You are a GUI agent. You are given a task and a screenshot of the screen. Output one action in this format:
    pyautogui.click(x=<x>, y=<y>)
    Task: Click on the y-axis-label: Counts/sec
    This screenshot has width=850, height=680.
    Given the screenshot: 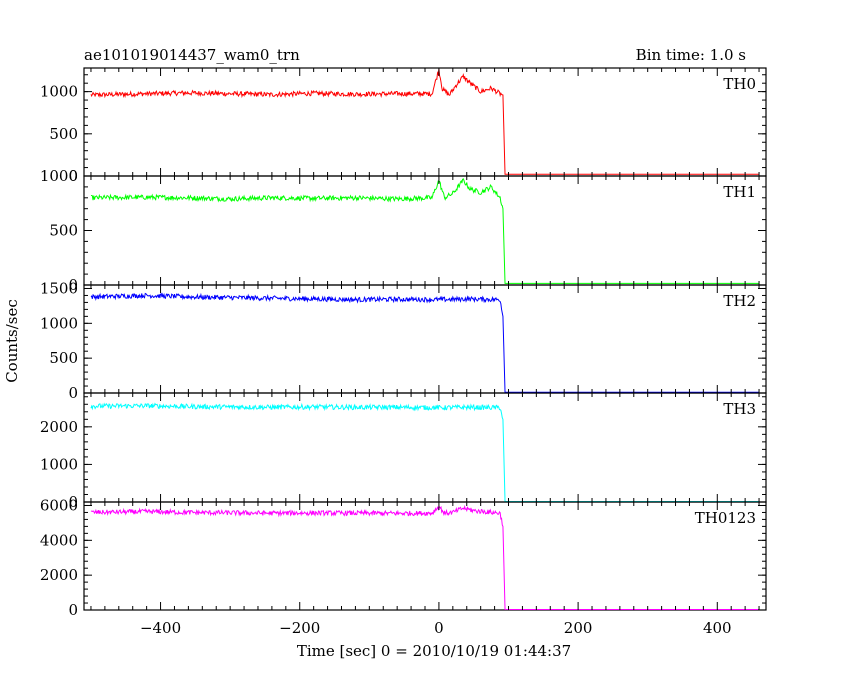 What is the action you would take?
    pyautogui.click(x=12, y=341)
    